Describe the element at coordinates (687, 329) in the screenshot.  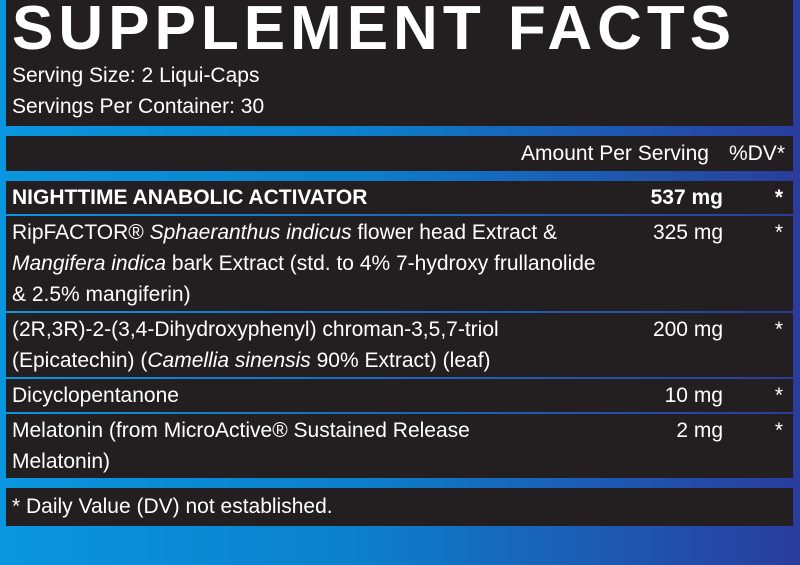
I see `ingredient-amount: 200 mg` at that location.